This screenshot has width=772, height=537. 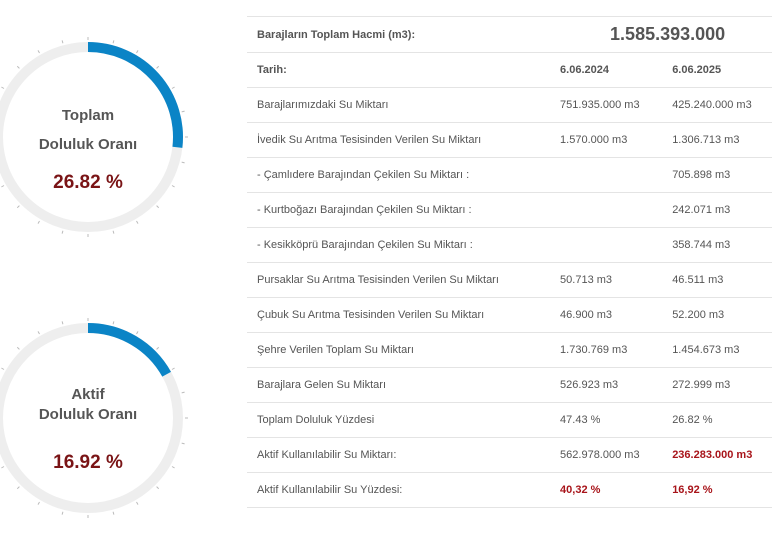 What do you see at coordinates (717, 385) in the screenshot?
I see `row-value-2025: 272.999 m3` at bounding box center [717, 385].